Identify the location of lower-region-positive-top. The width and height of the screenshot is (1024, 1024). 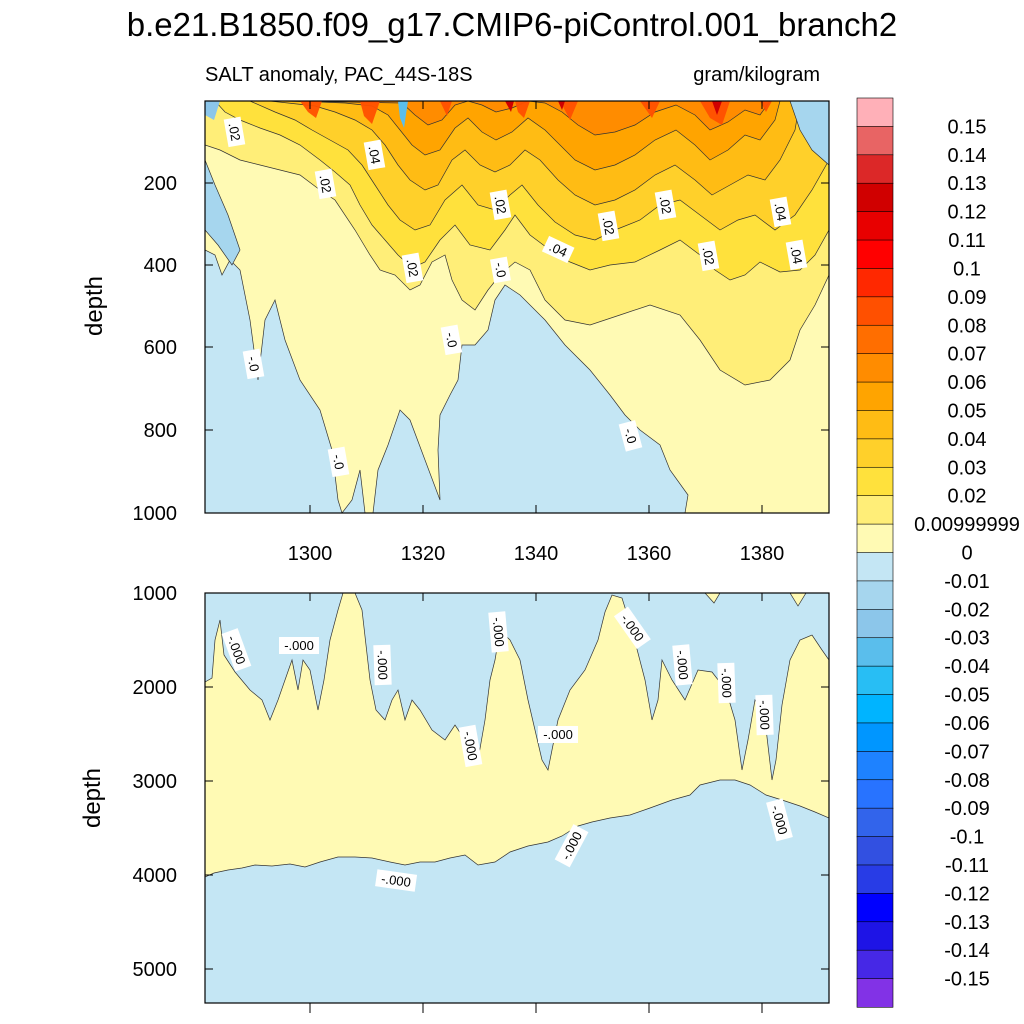
(755, 600).